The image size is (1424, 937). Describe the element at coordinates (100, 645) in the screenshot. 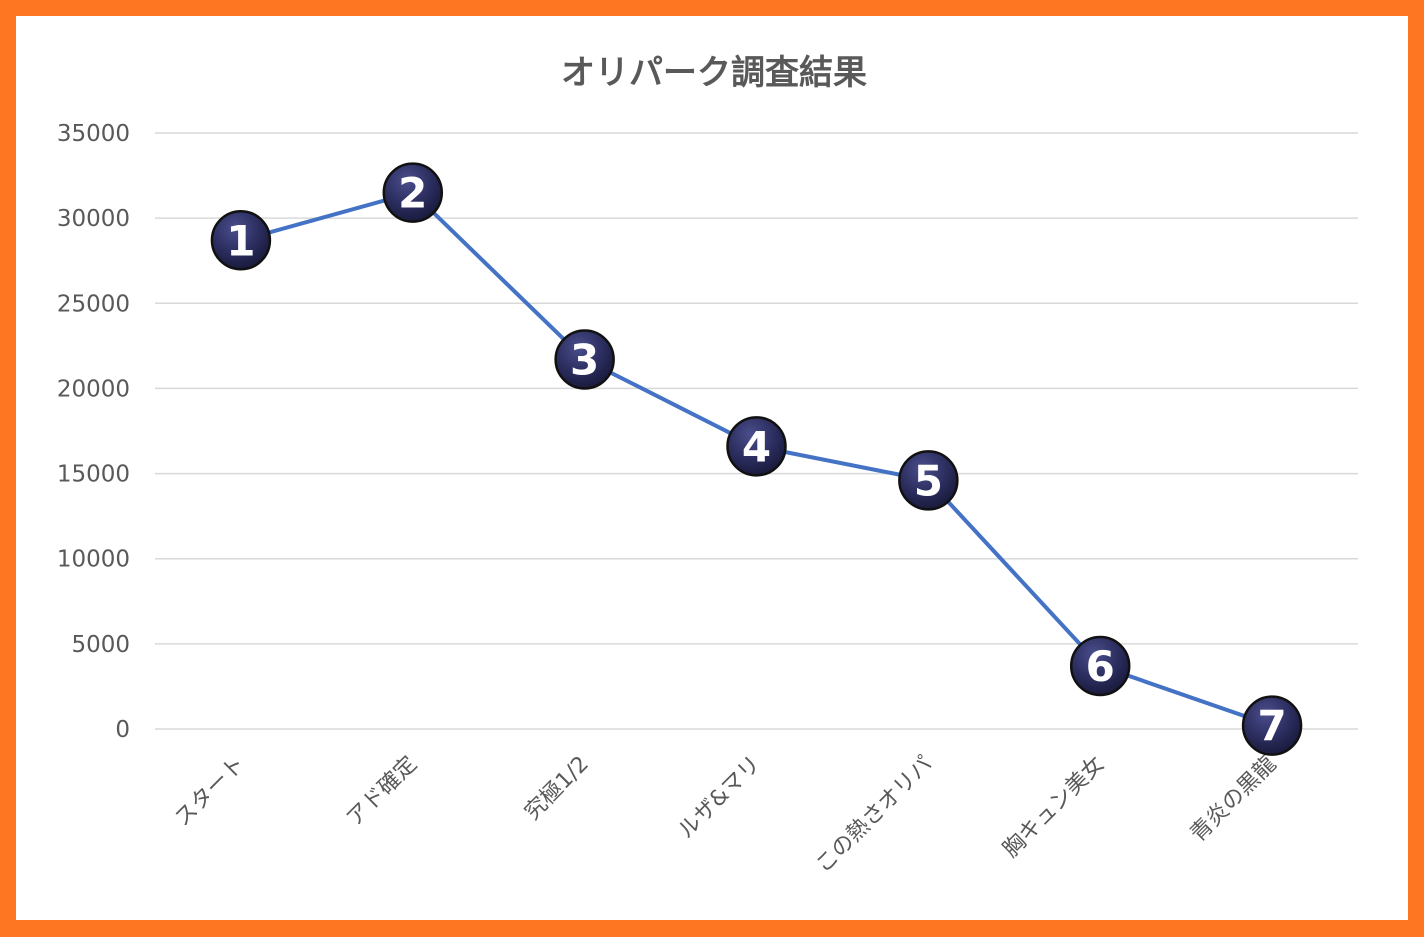

I see `y-tick-label: 5000` at that location.